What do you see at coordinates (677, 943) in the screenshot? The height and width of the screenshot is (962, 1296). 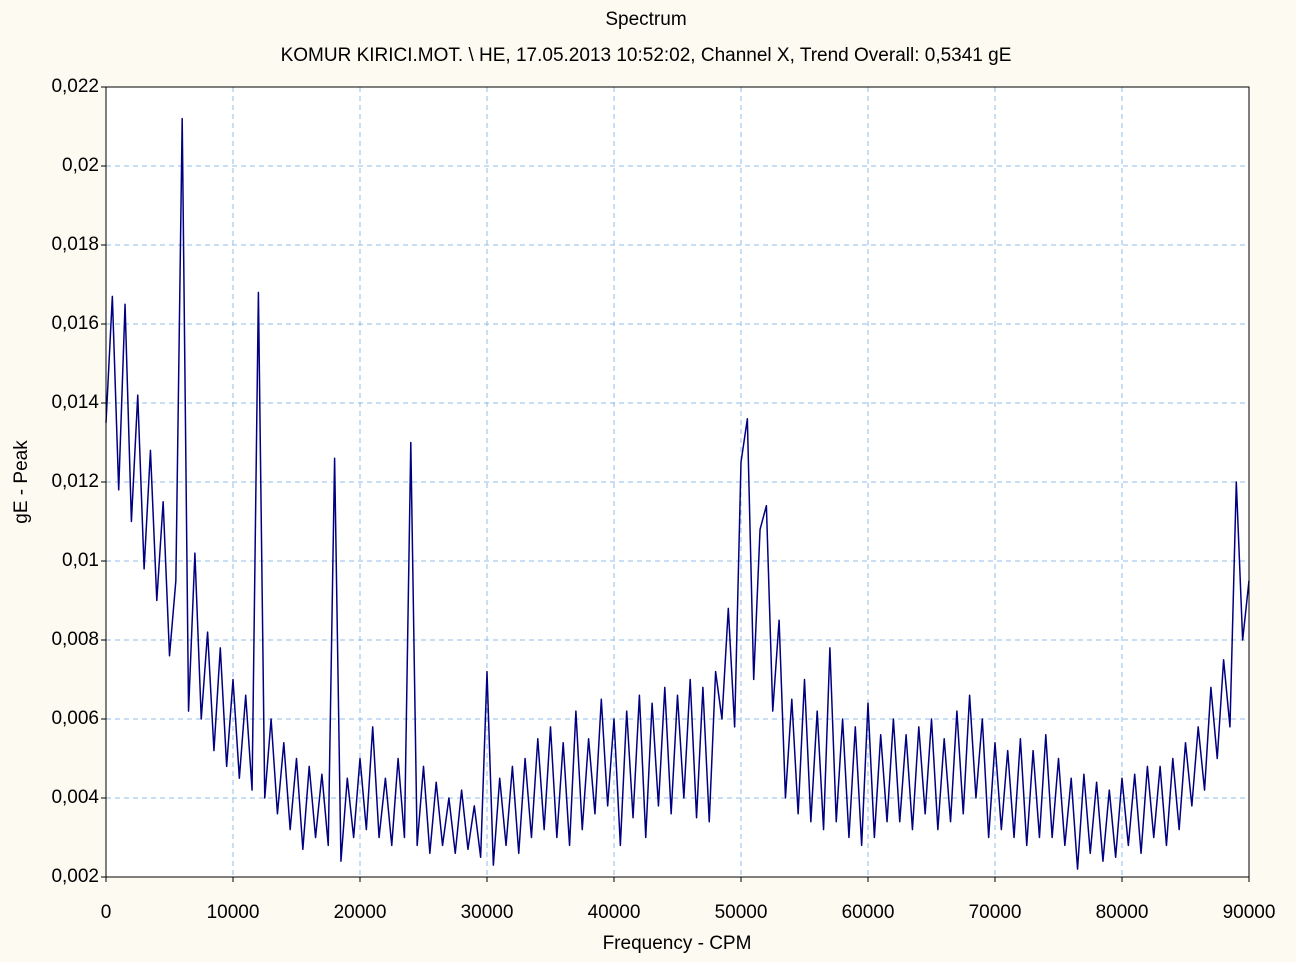 I see `x-axis-label: Frequency - CPM` at bounding box center [677, 943].